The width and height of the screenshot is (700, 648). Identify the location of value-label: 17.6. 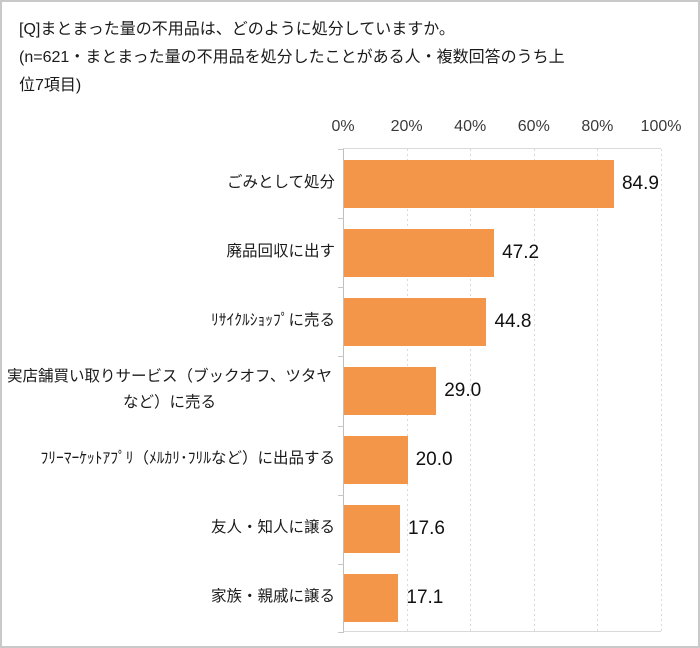
(426, 529).